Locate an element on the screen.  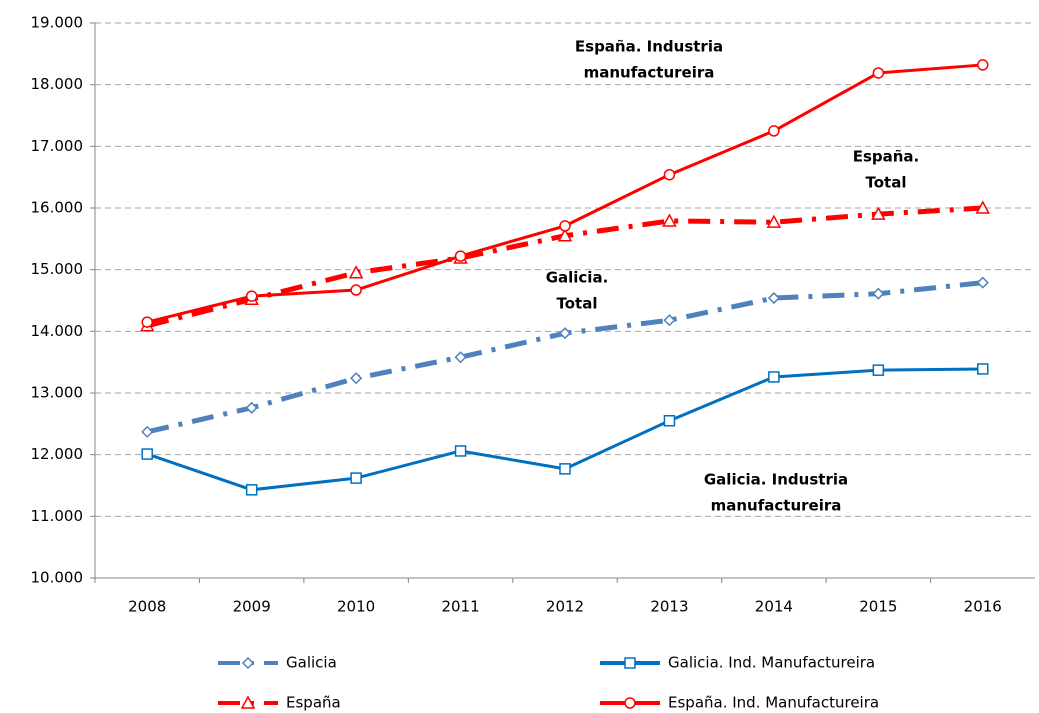
annotation: España. is located at coordinates (886, 157).